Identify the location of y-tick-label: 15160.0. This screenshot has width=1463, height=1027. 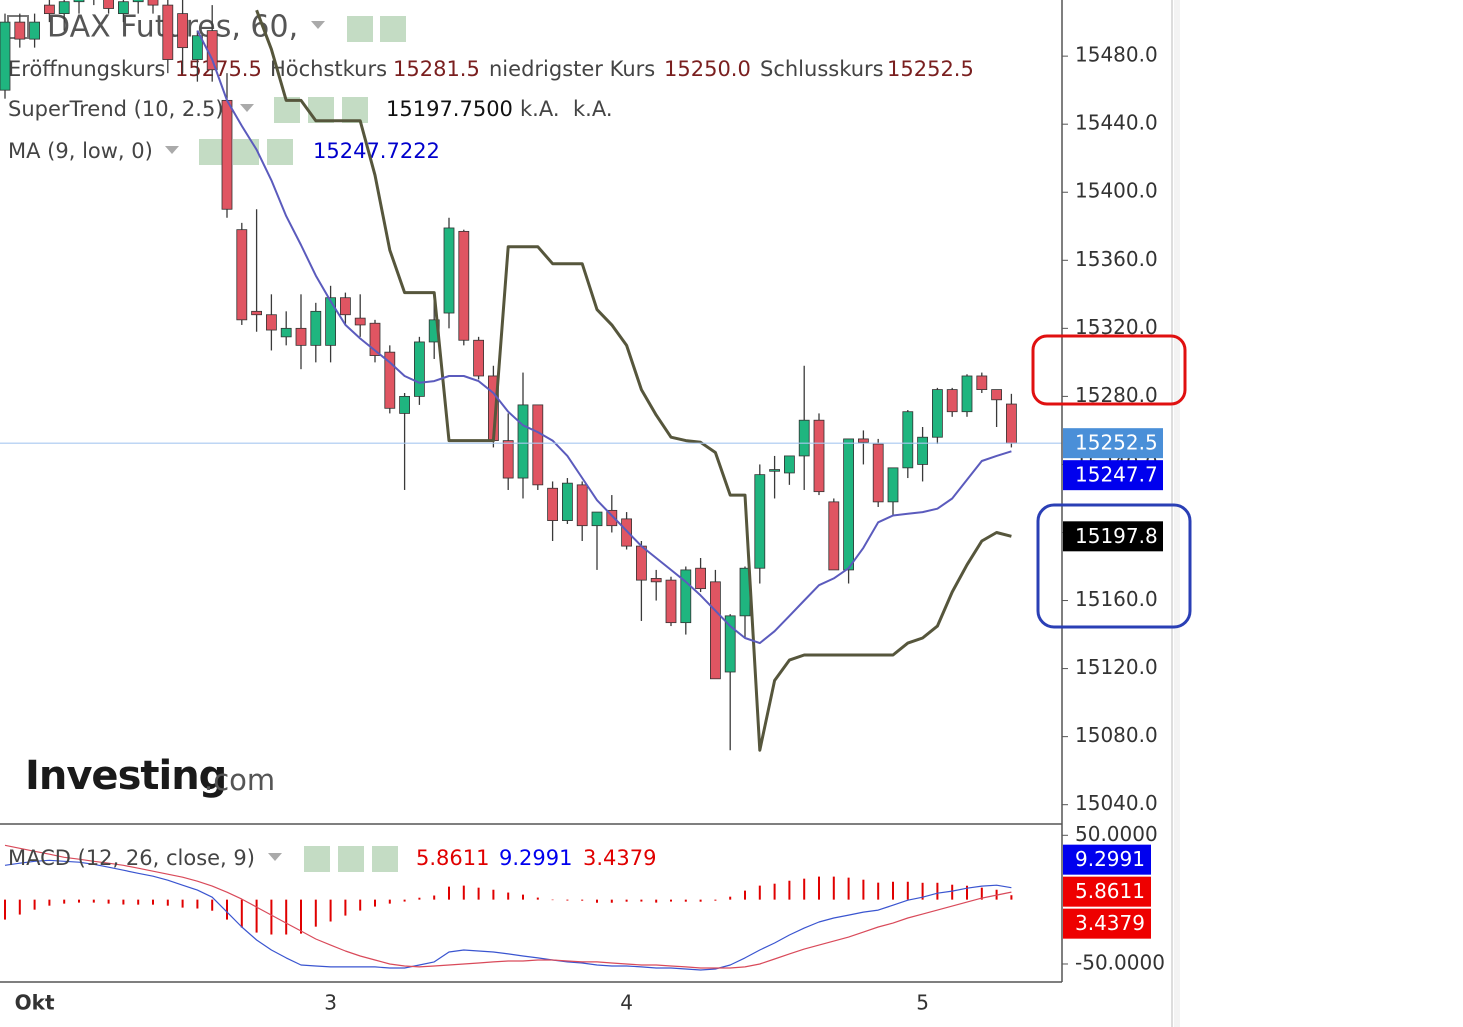
(1116, 599).